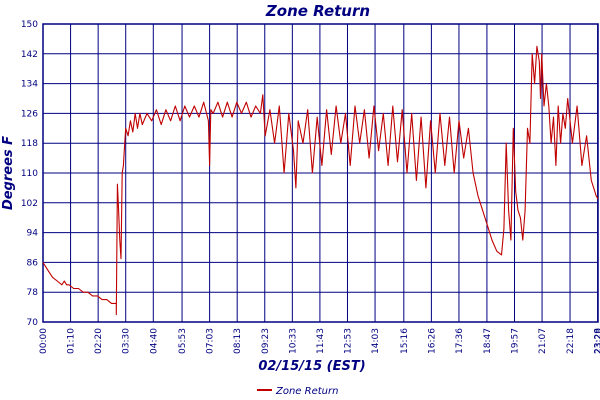 Image resolution: width=600 pixels, height=400 pixels. Describe the element at coordinates (543, 341) in the screenshot. I see `x-tick-label: 21:07` at that location.